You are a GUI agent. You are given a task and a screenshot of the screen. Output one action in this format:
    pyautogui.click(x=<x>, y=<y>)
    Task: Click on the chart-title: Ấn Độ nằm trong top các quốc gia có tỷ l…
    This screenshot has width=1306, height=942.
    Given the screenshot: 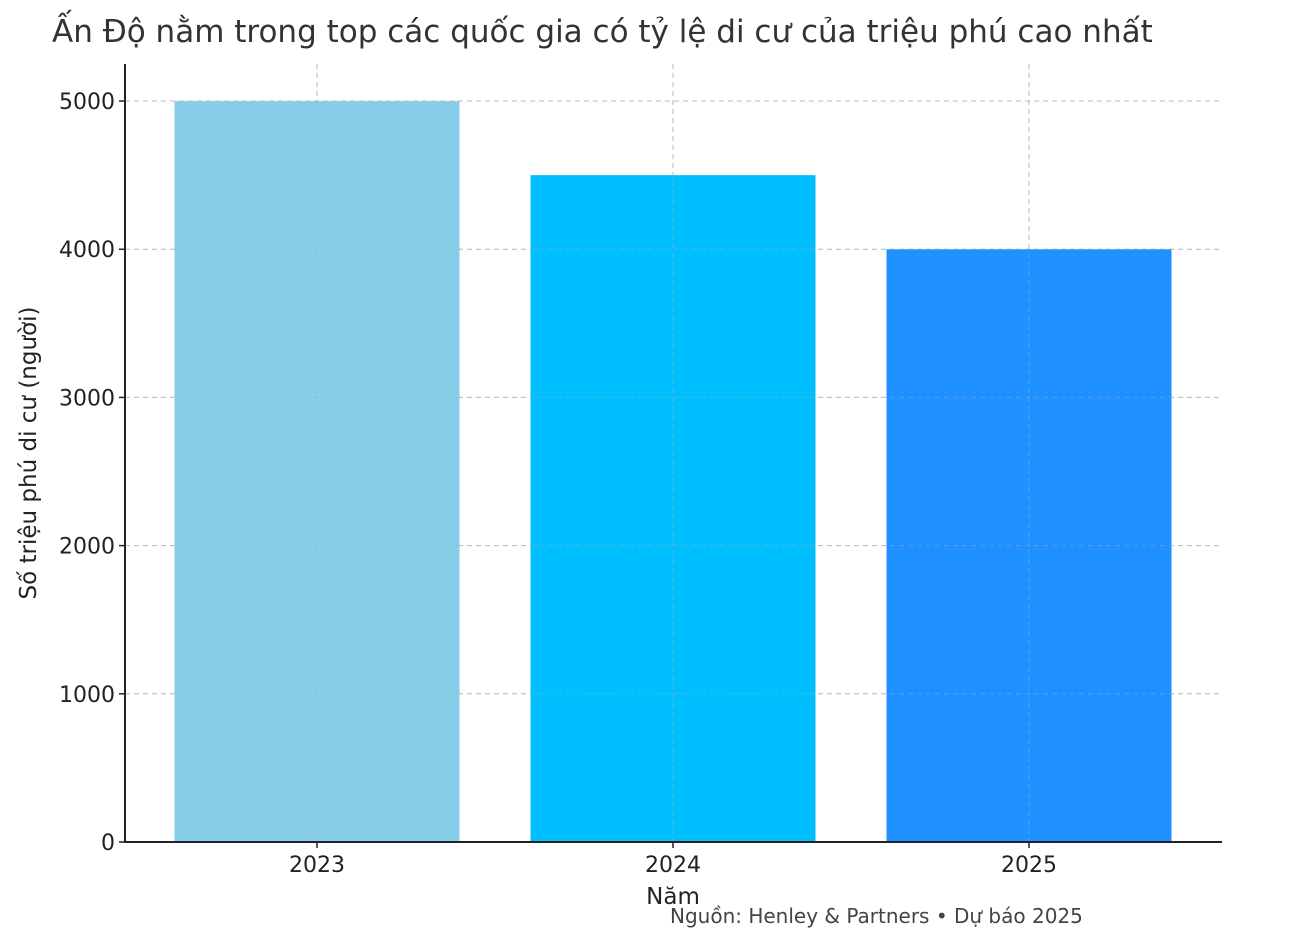 What is the action you would take?
    pyautogui.click(x=602, y=32)
    